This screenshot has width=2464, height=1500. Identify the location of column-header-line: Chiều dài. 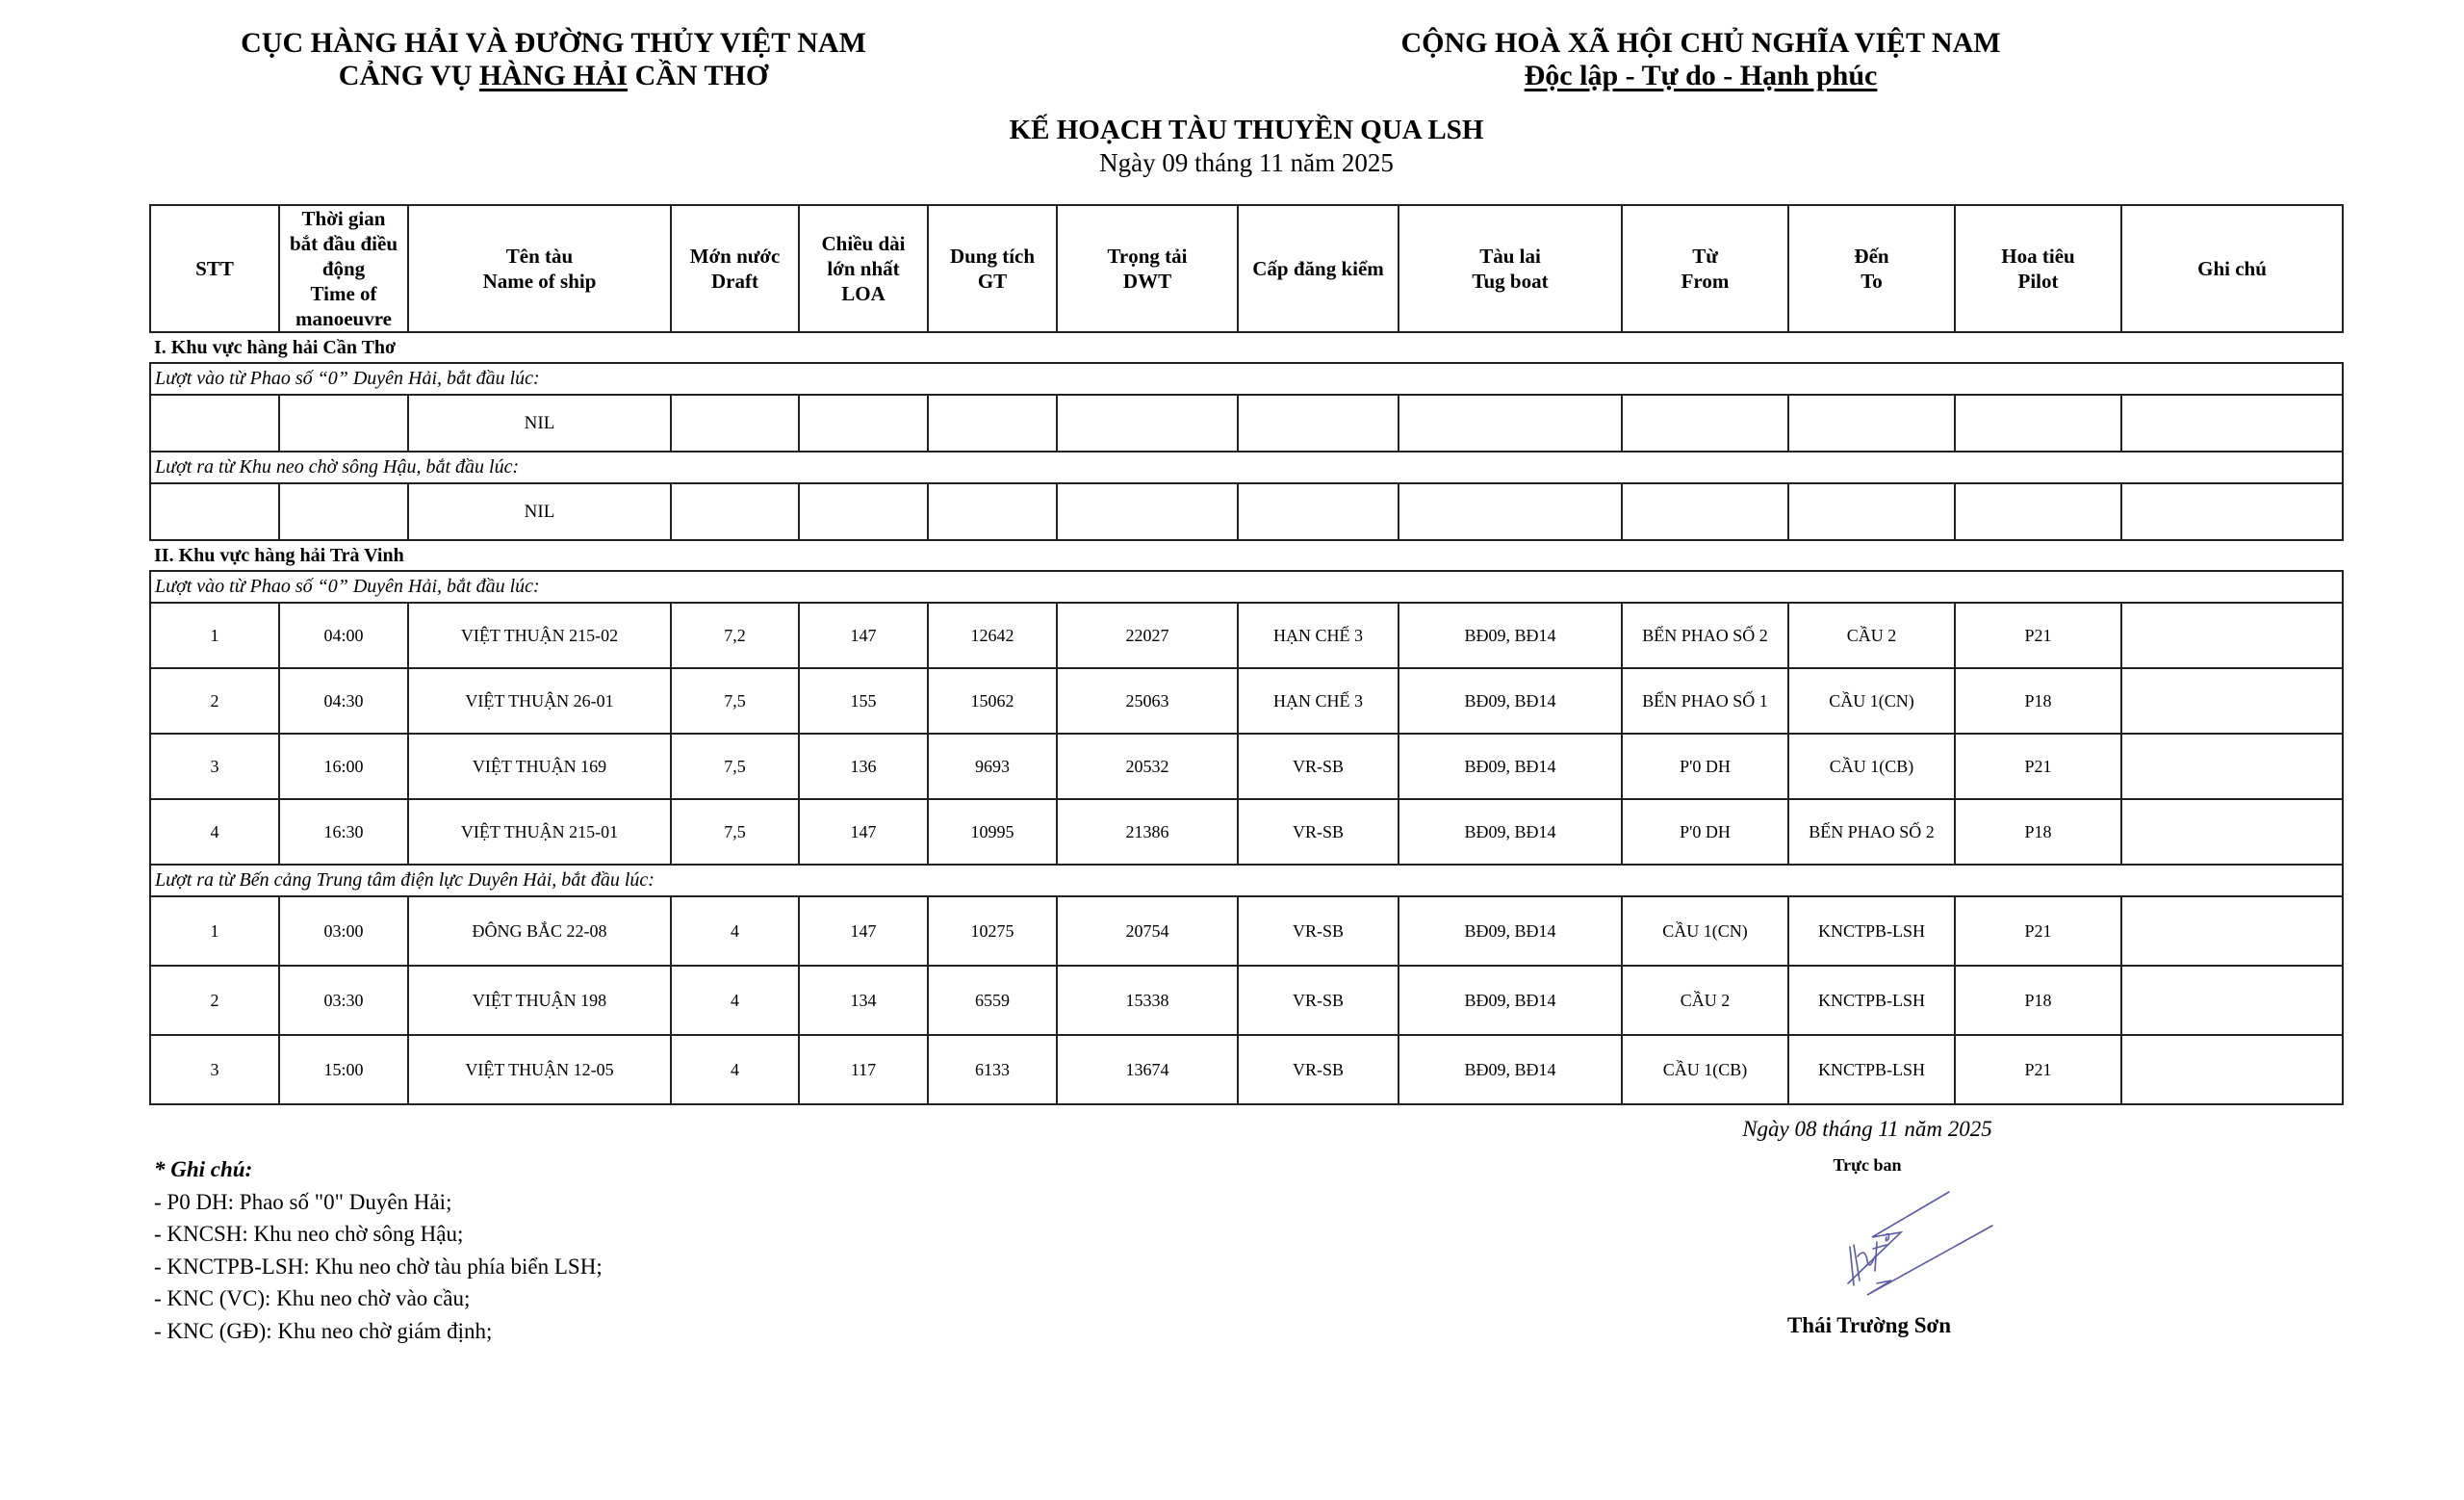
(863, 243).